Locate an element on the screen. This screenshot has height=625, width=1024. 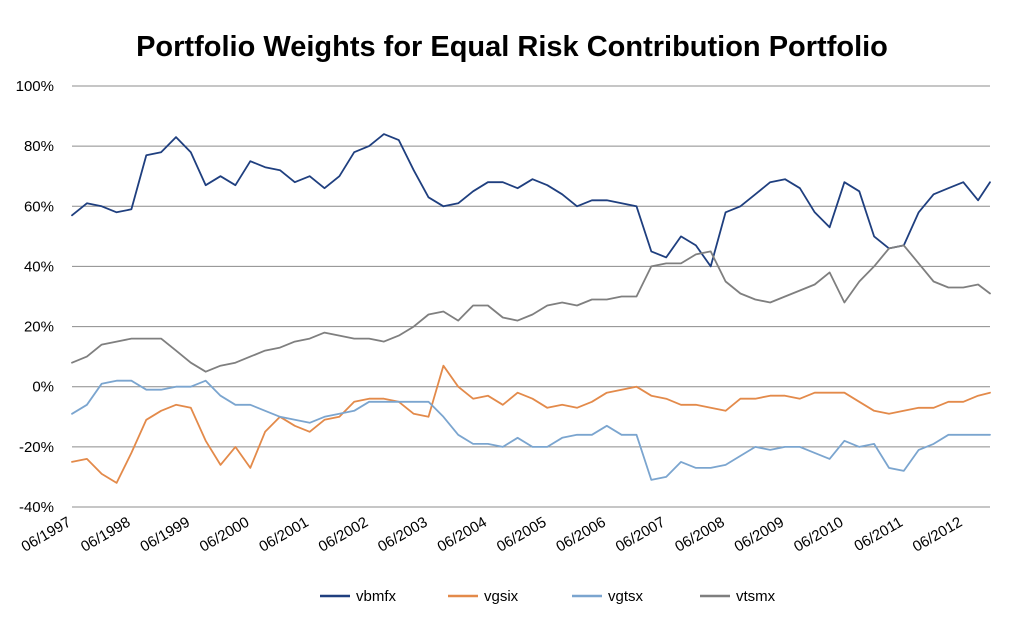
x-tick-label-11: 06/2008 is located at coordinates (699, 535).